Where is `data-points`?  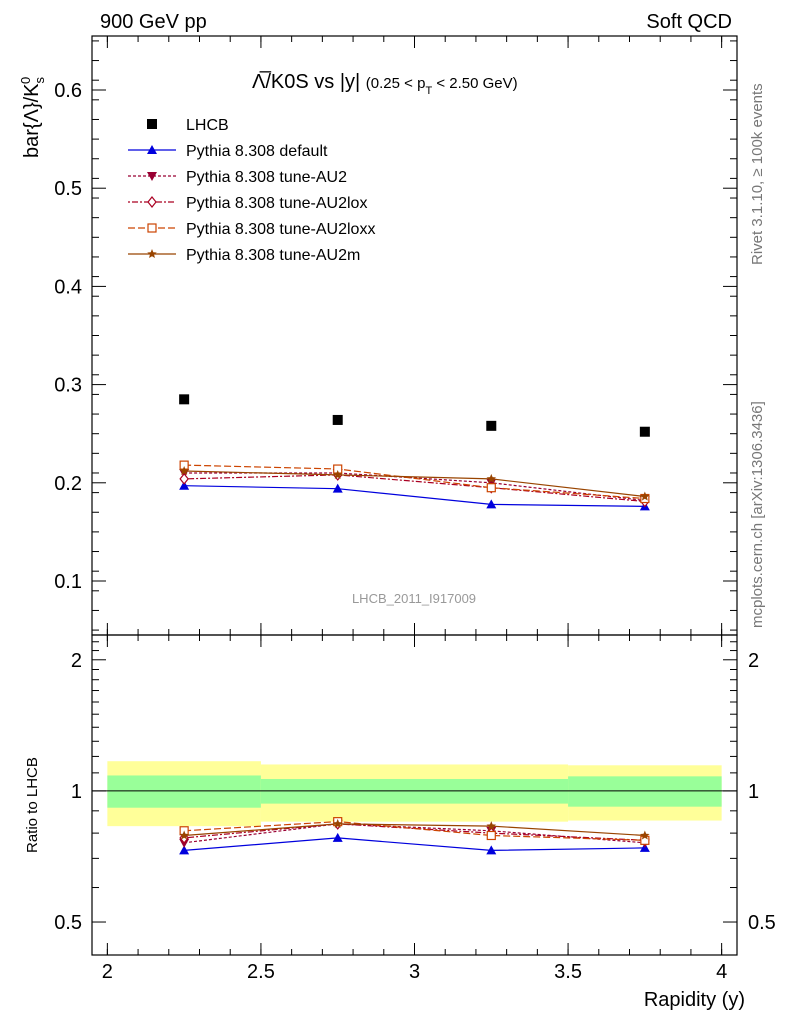
data-points is located at coordinates (414, 415).